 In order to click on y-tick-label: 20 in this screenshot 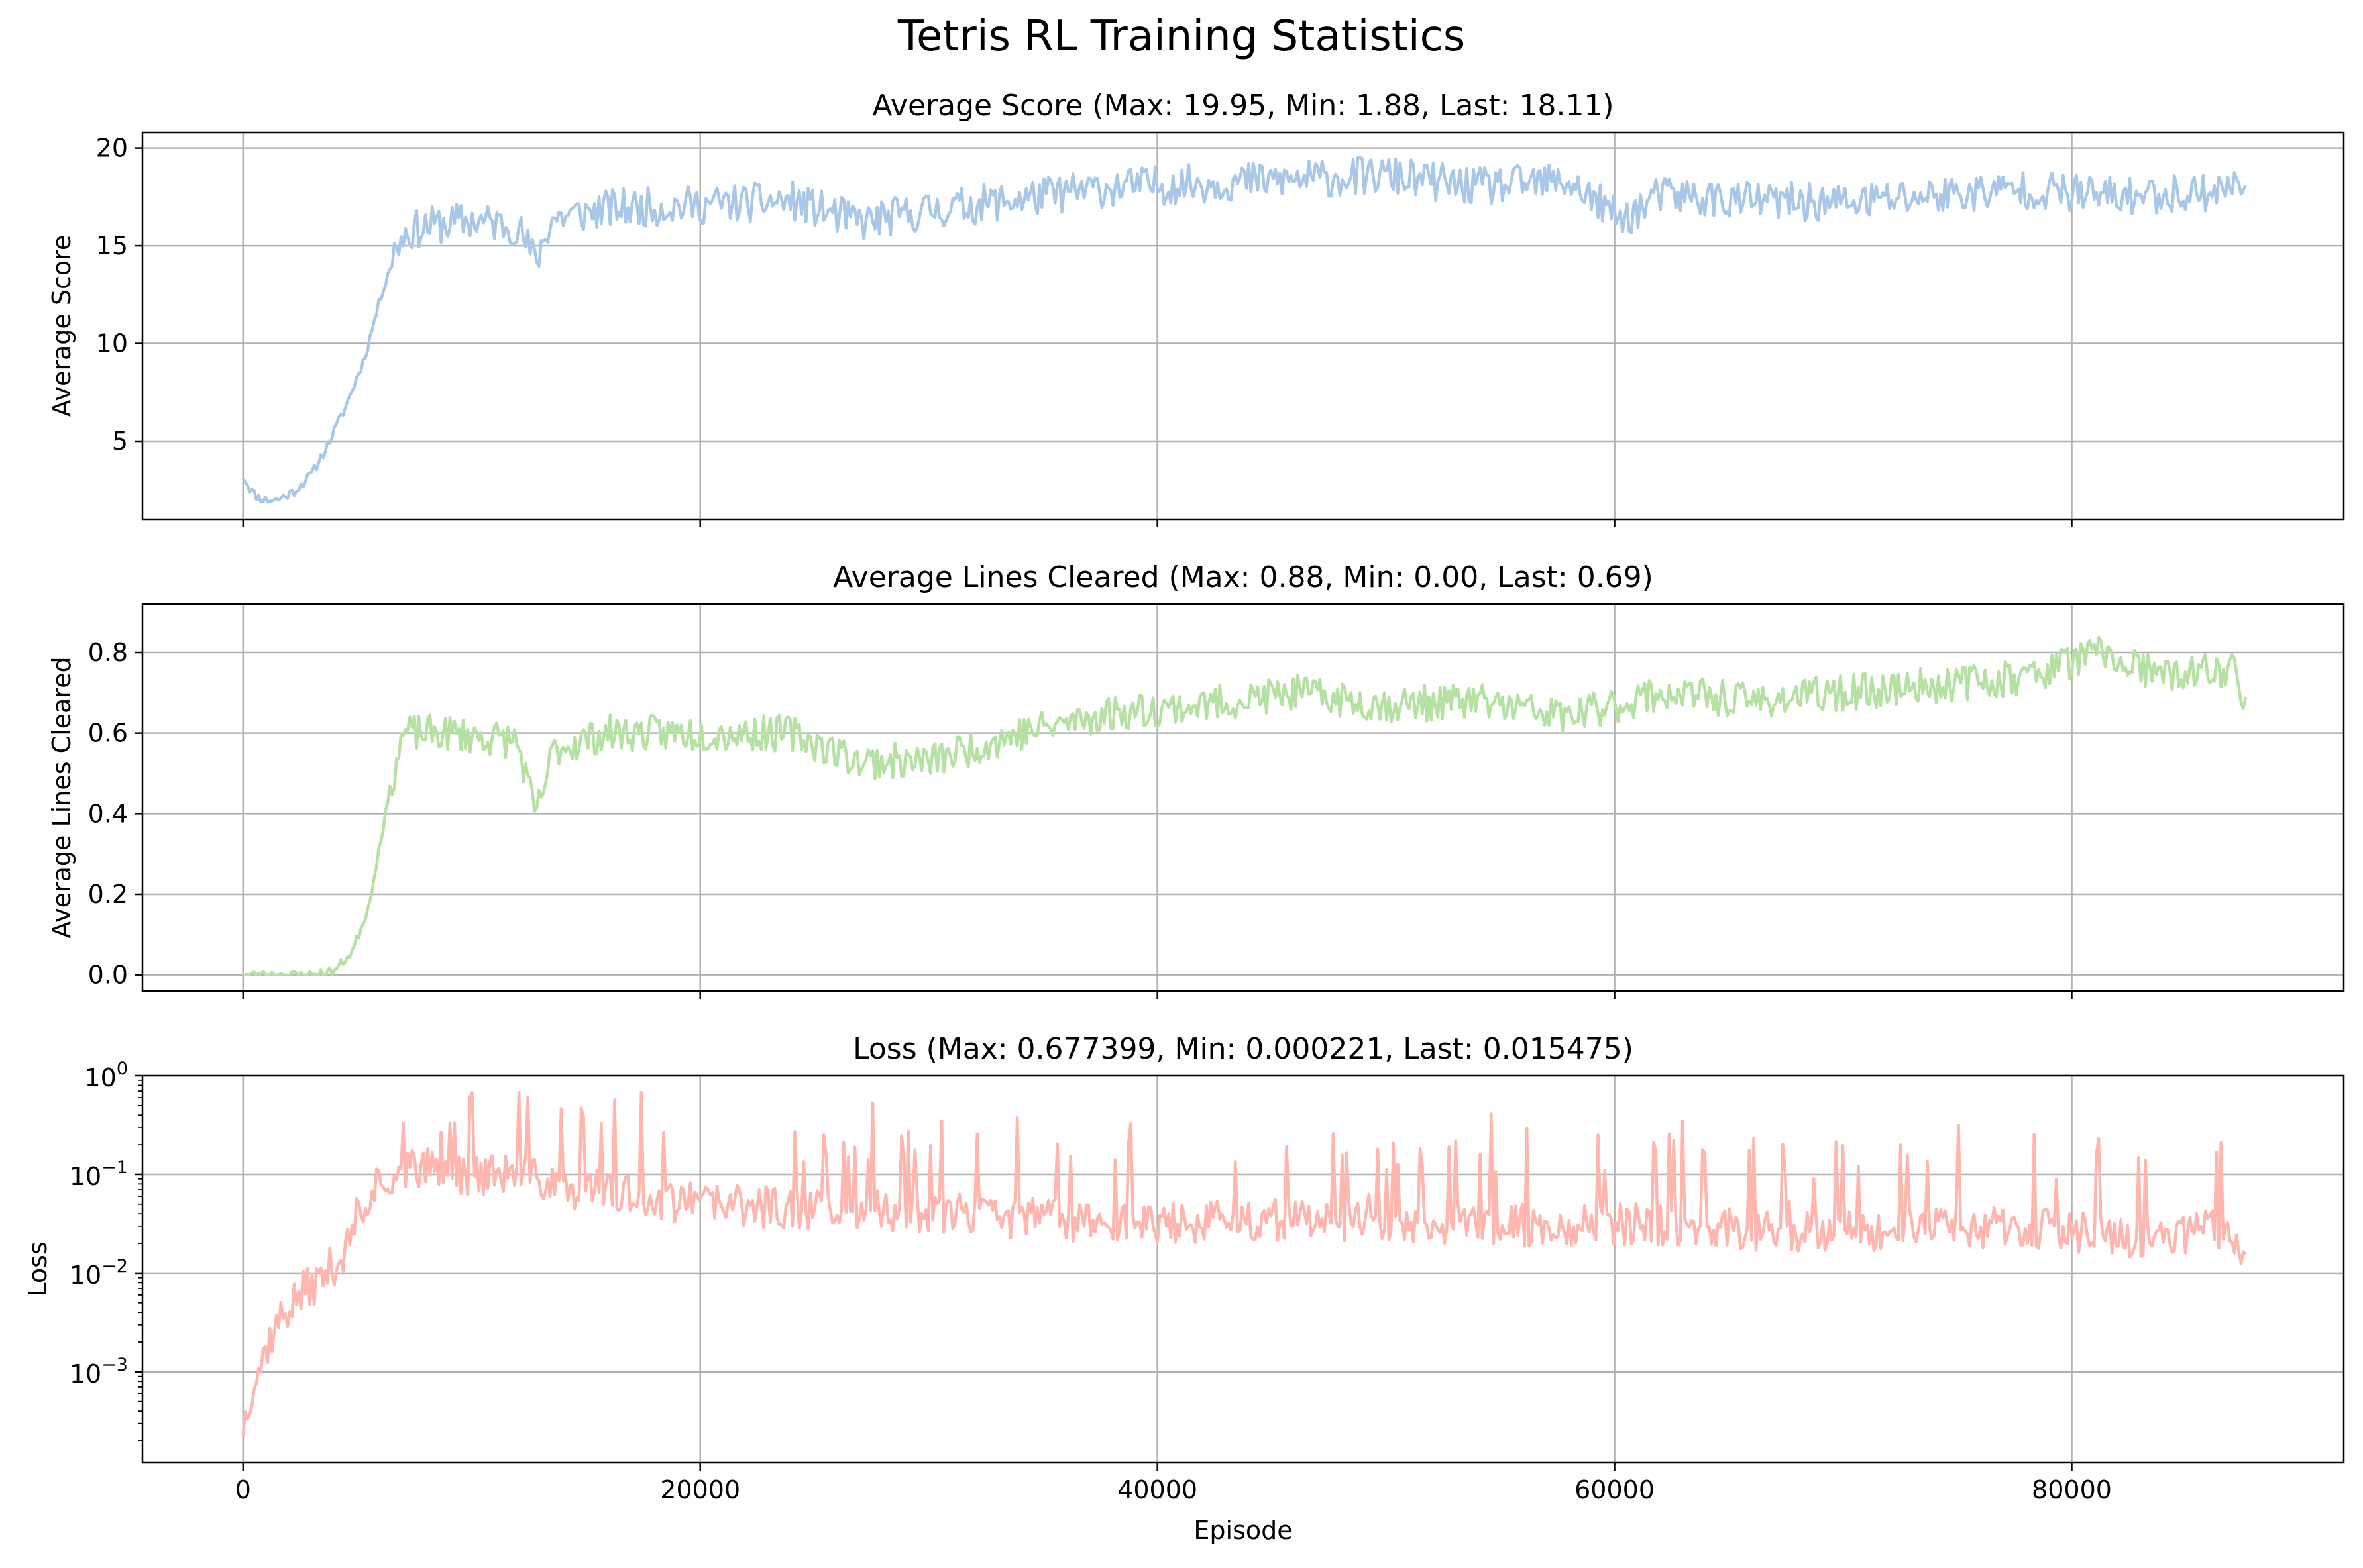, I will do `click(112, 148)`.